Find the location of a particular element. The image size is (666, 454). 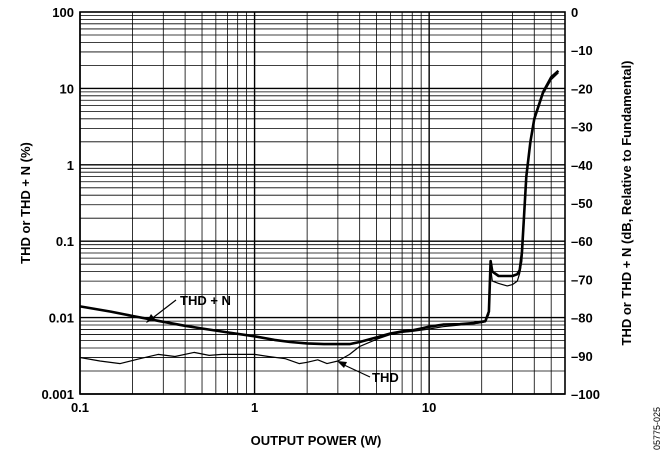

x-tick-label: 0.1 is located at coordinates (80, 407).